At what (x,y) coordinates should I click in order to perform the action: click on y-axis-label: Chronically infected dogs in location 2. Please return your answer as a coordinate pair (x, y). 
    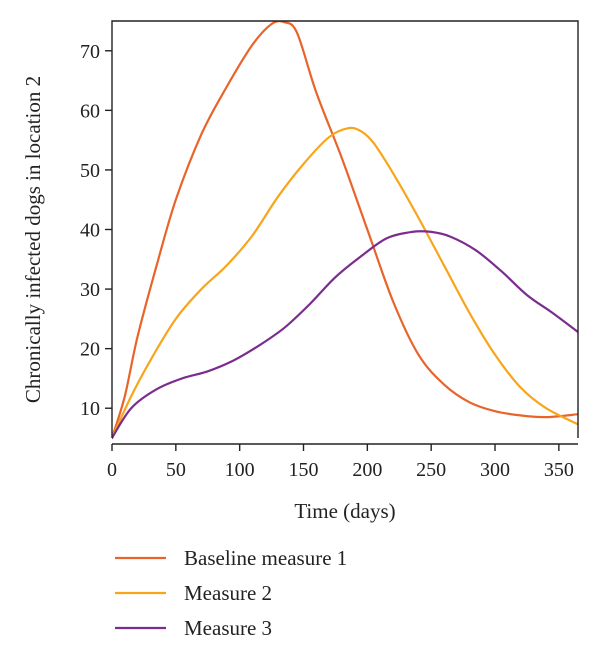
    Looking at the image, I should click on (33, 239).